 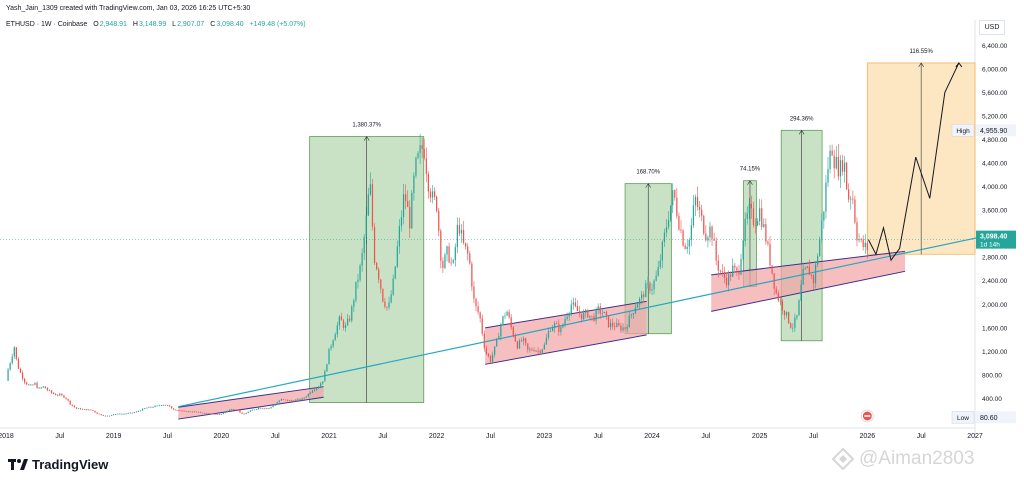 What do you see at coordinates (995, 328) in the screenshot?
I see `y-tick-label: 1,600.00` at bounding box center [995, 328].